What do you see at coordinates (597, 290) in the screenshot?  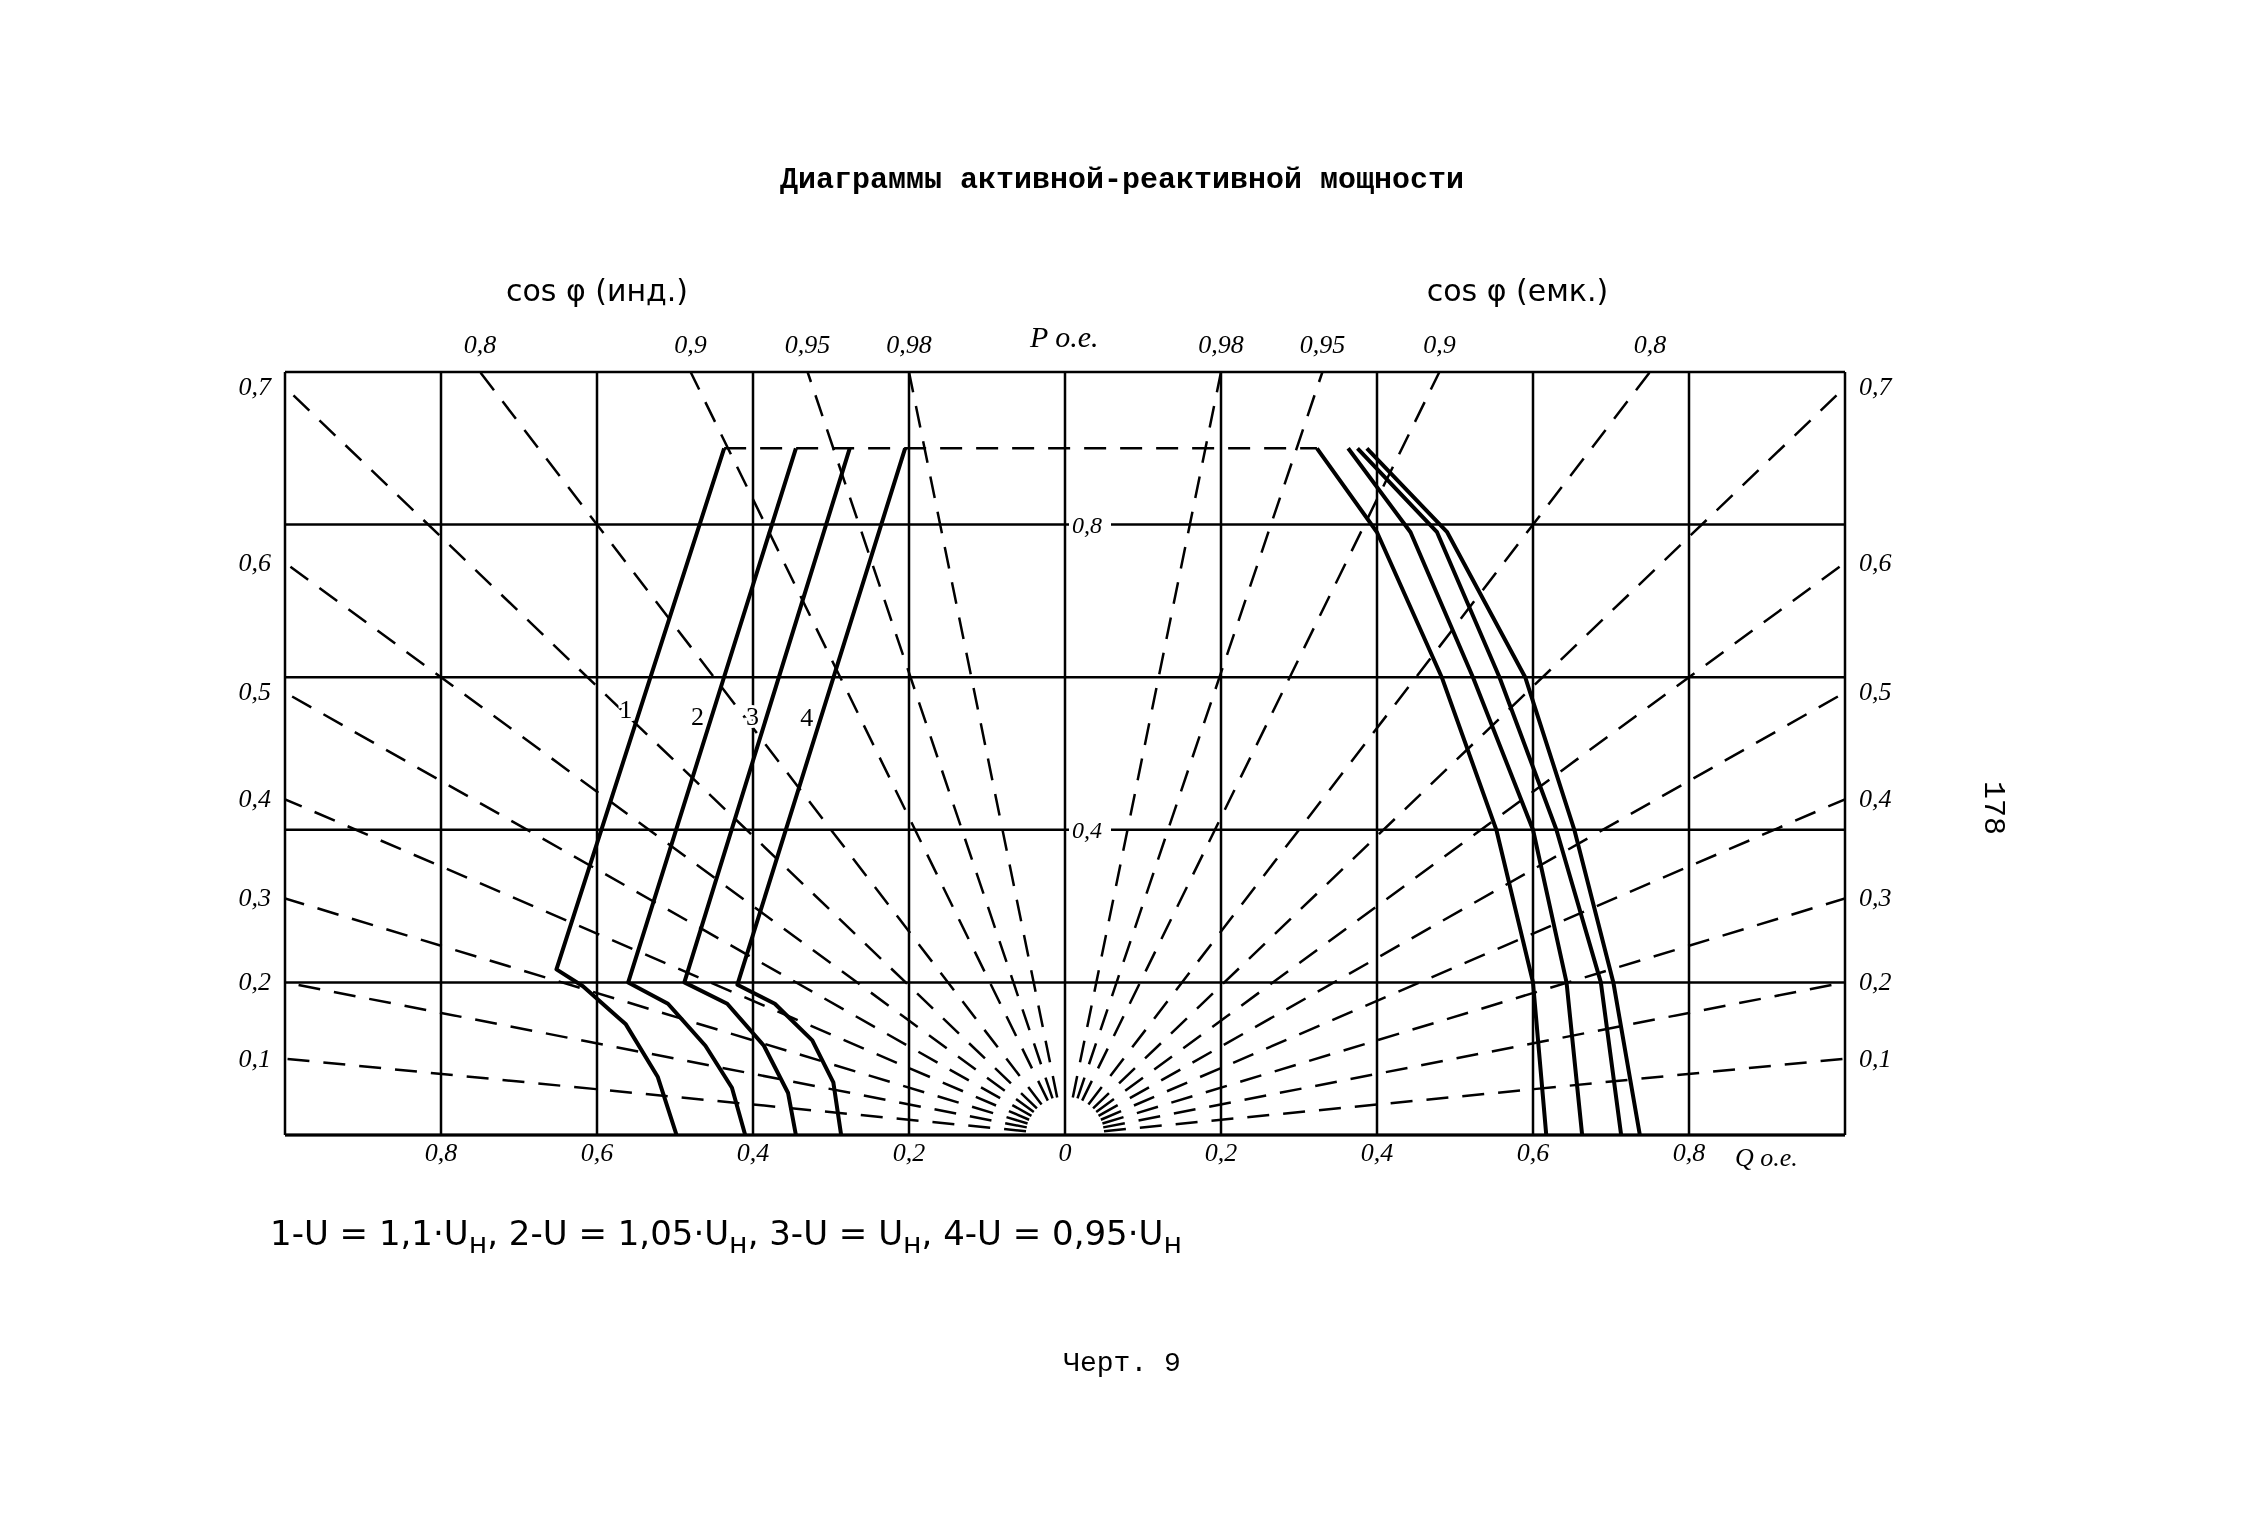 I see `text: cos φ (инд.)` at bounding box center [597, 290].